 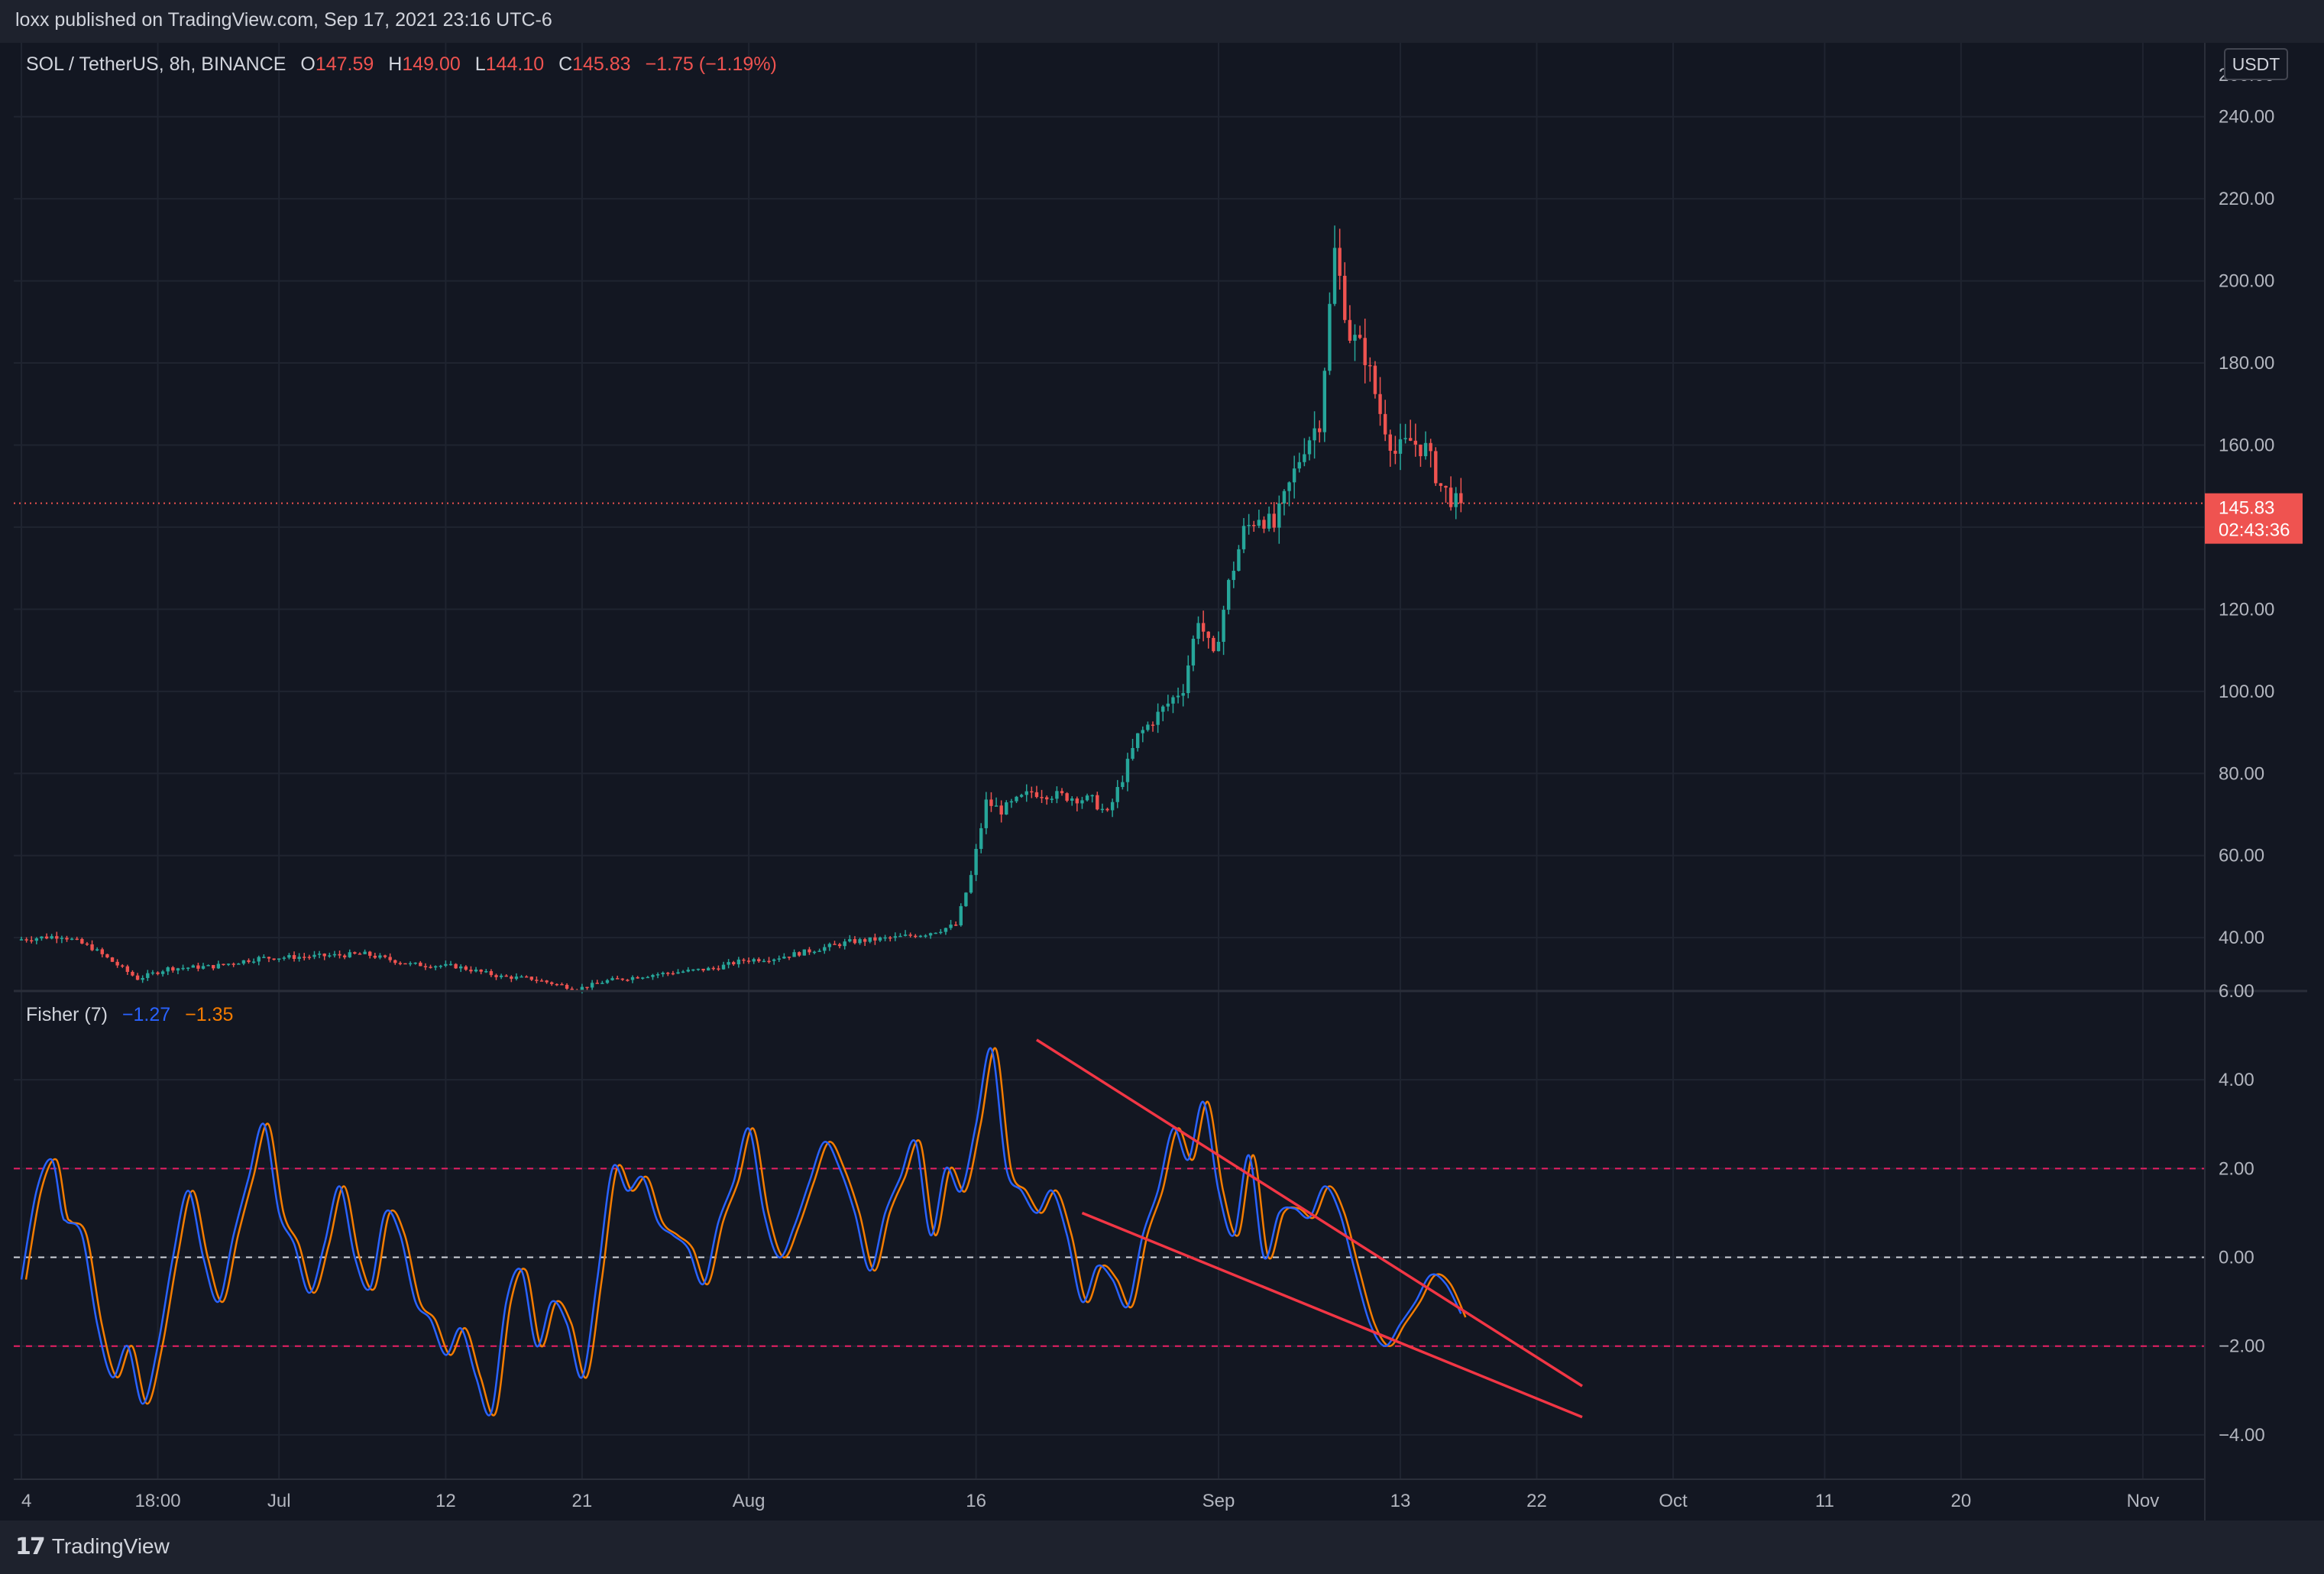 What do you see at coordinates (307, 64) in the screenshot?
I see `open-label: O` at bounding box center [307, 64].